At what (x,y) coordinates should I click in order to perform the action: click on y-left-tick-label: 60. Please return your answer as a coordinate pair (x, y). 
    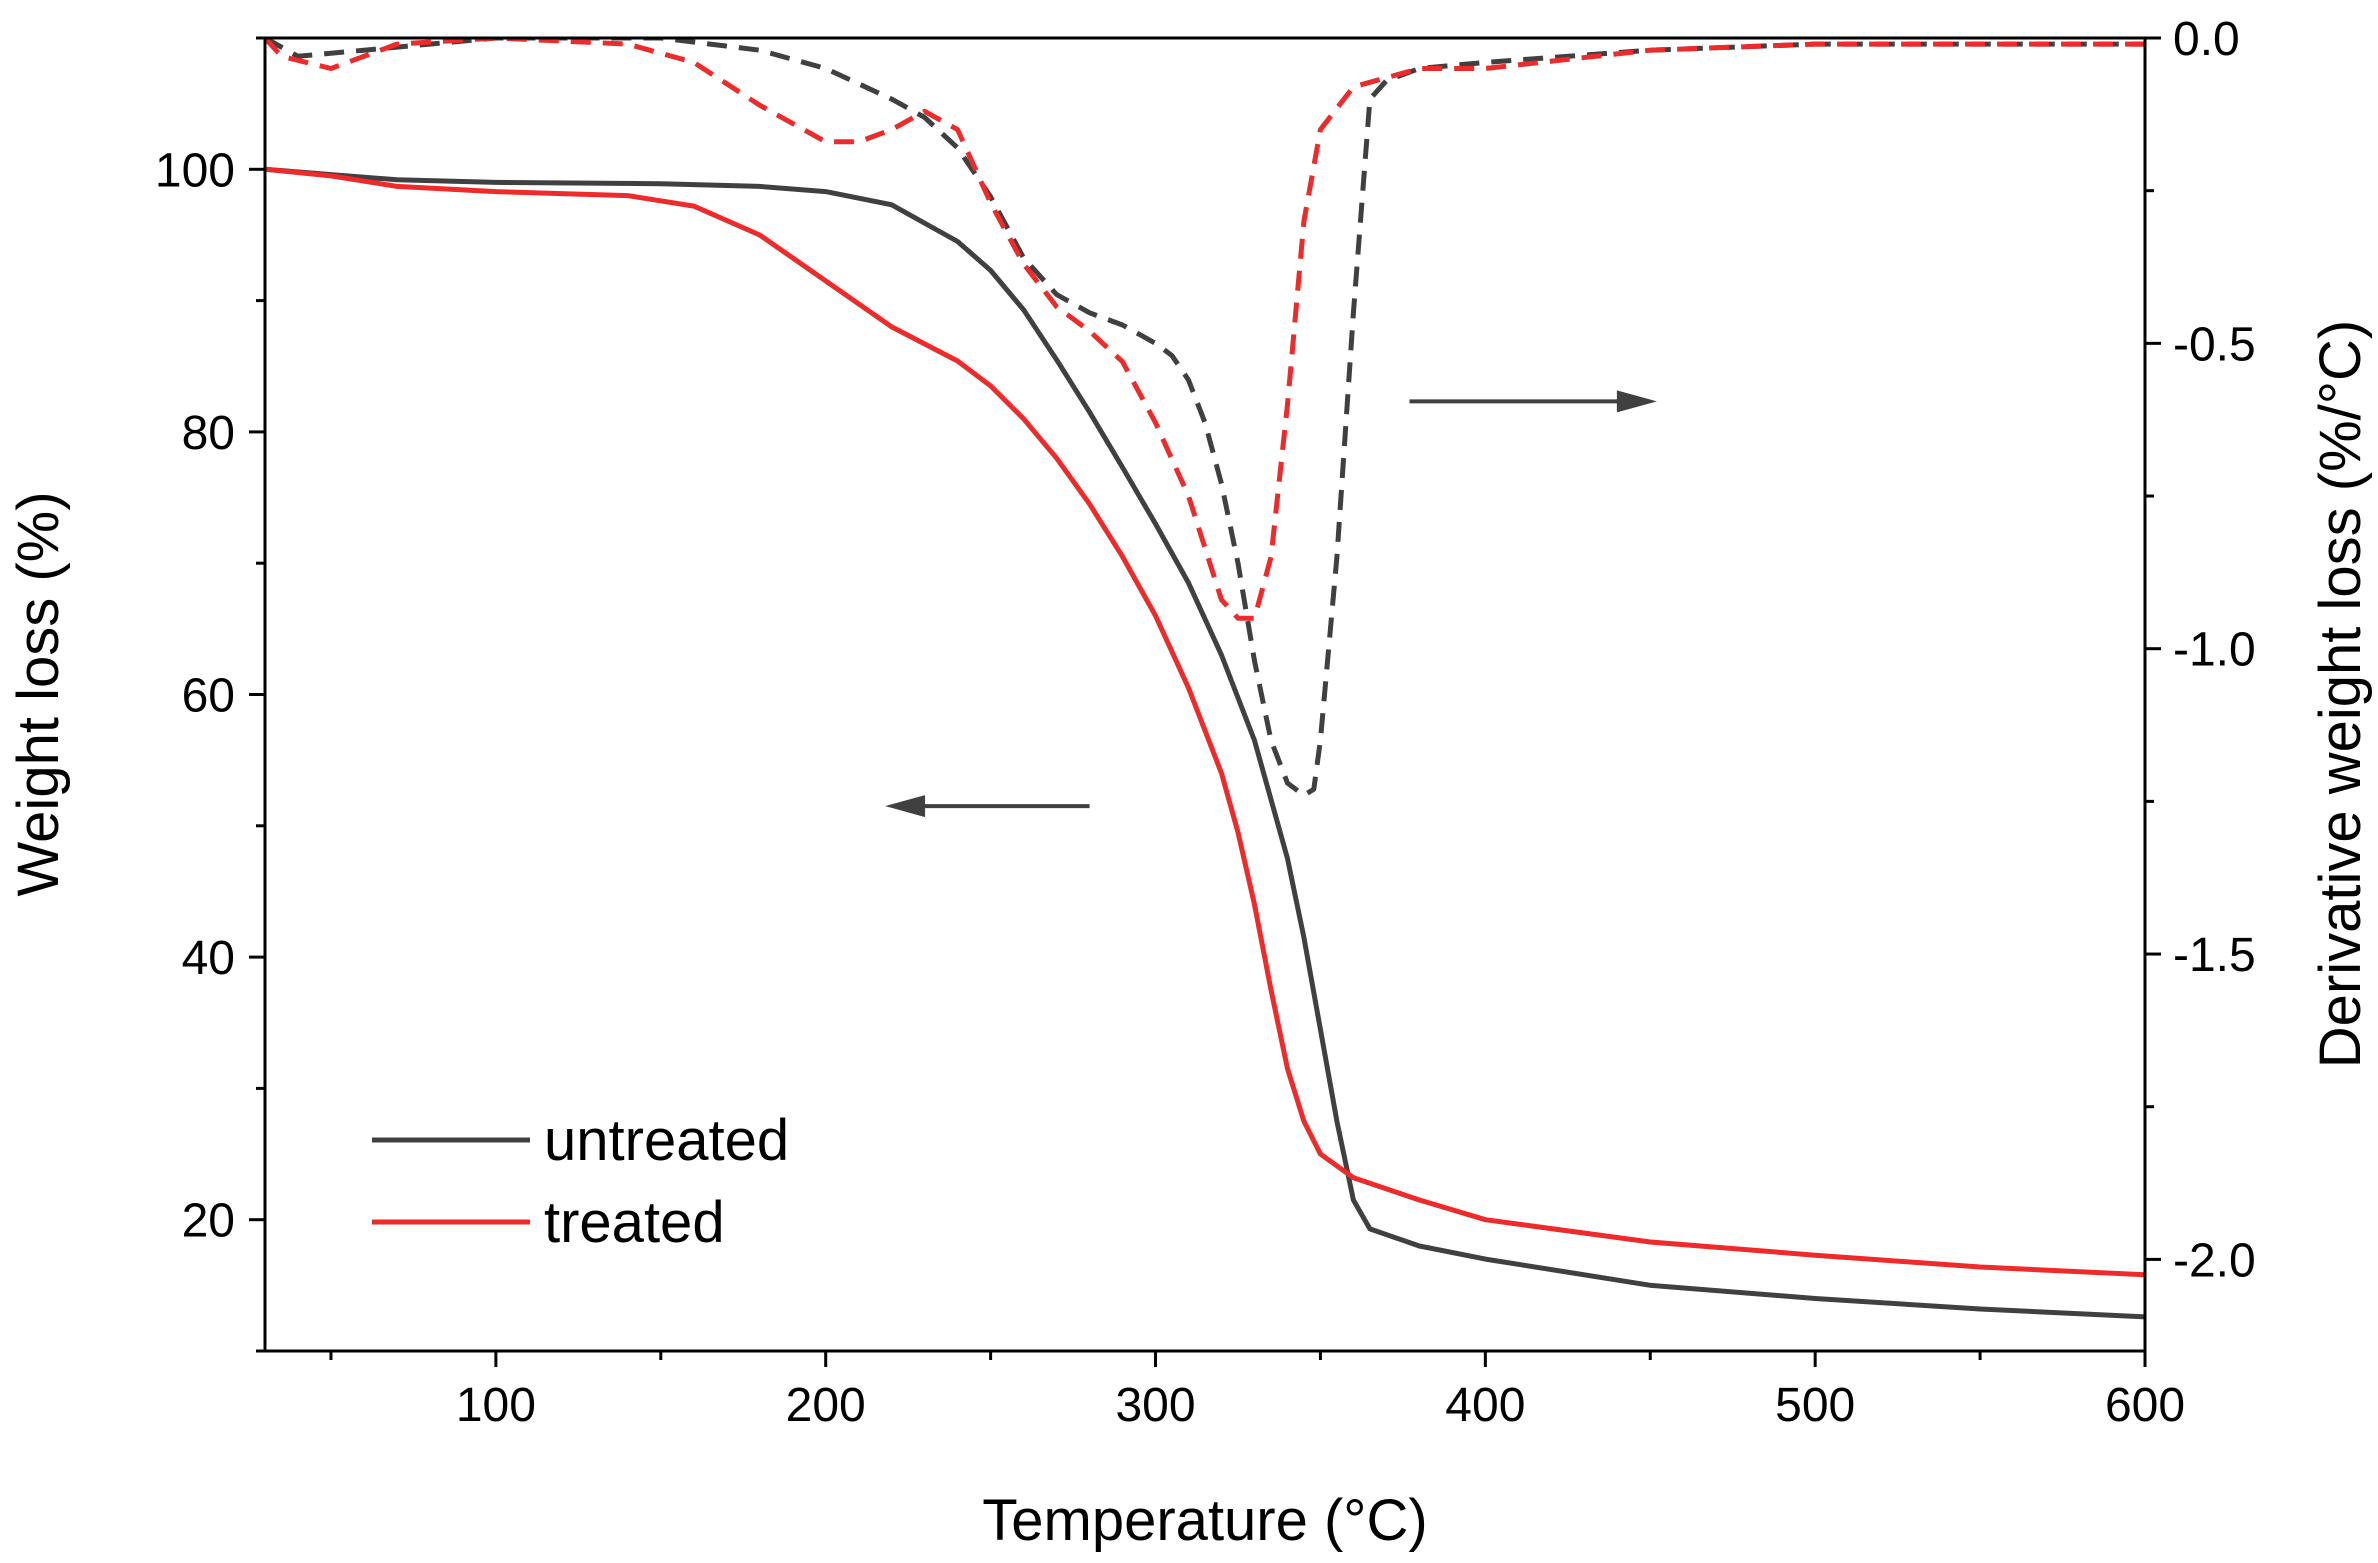
    Looking at the image, I should click on (208, 696).